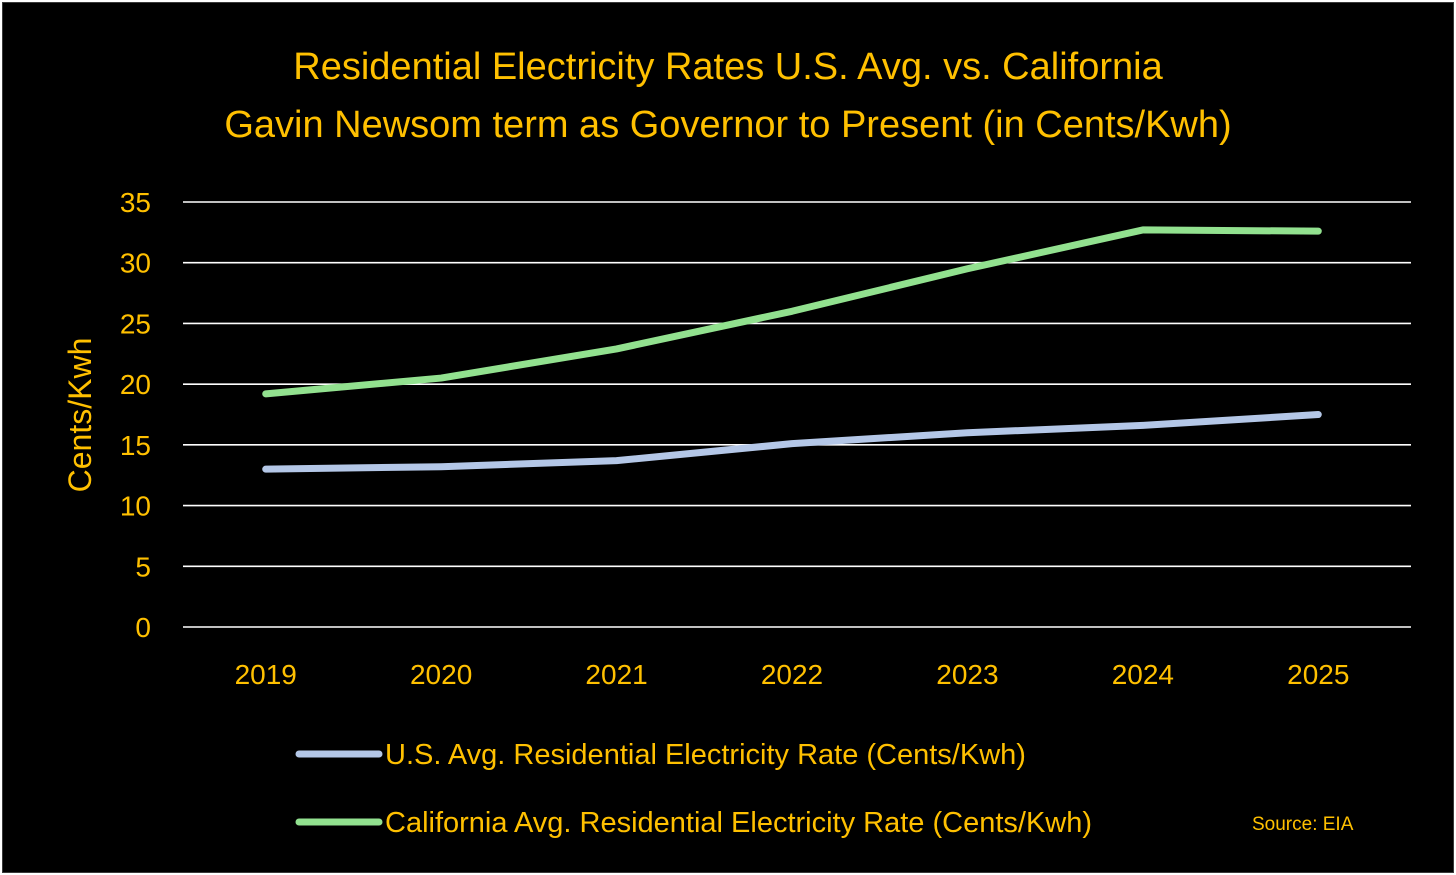 The width and height of the screenshot is (1456, 875). I want to click on y-tick-label: 10, so click(135, 506).